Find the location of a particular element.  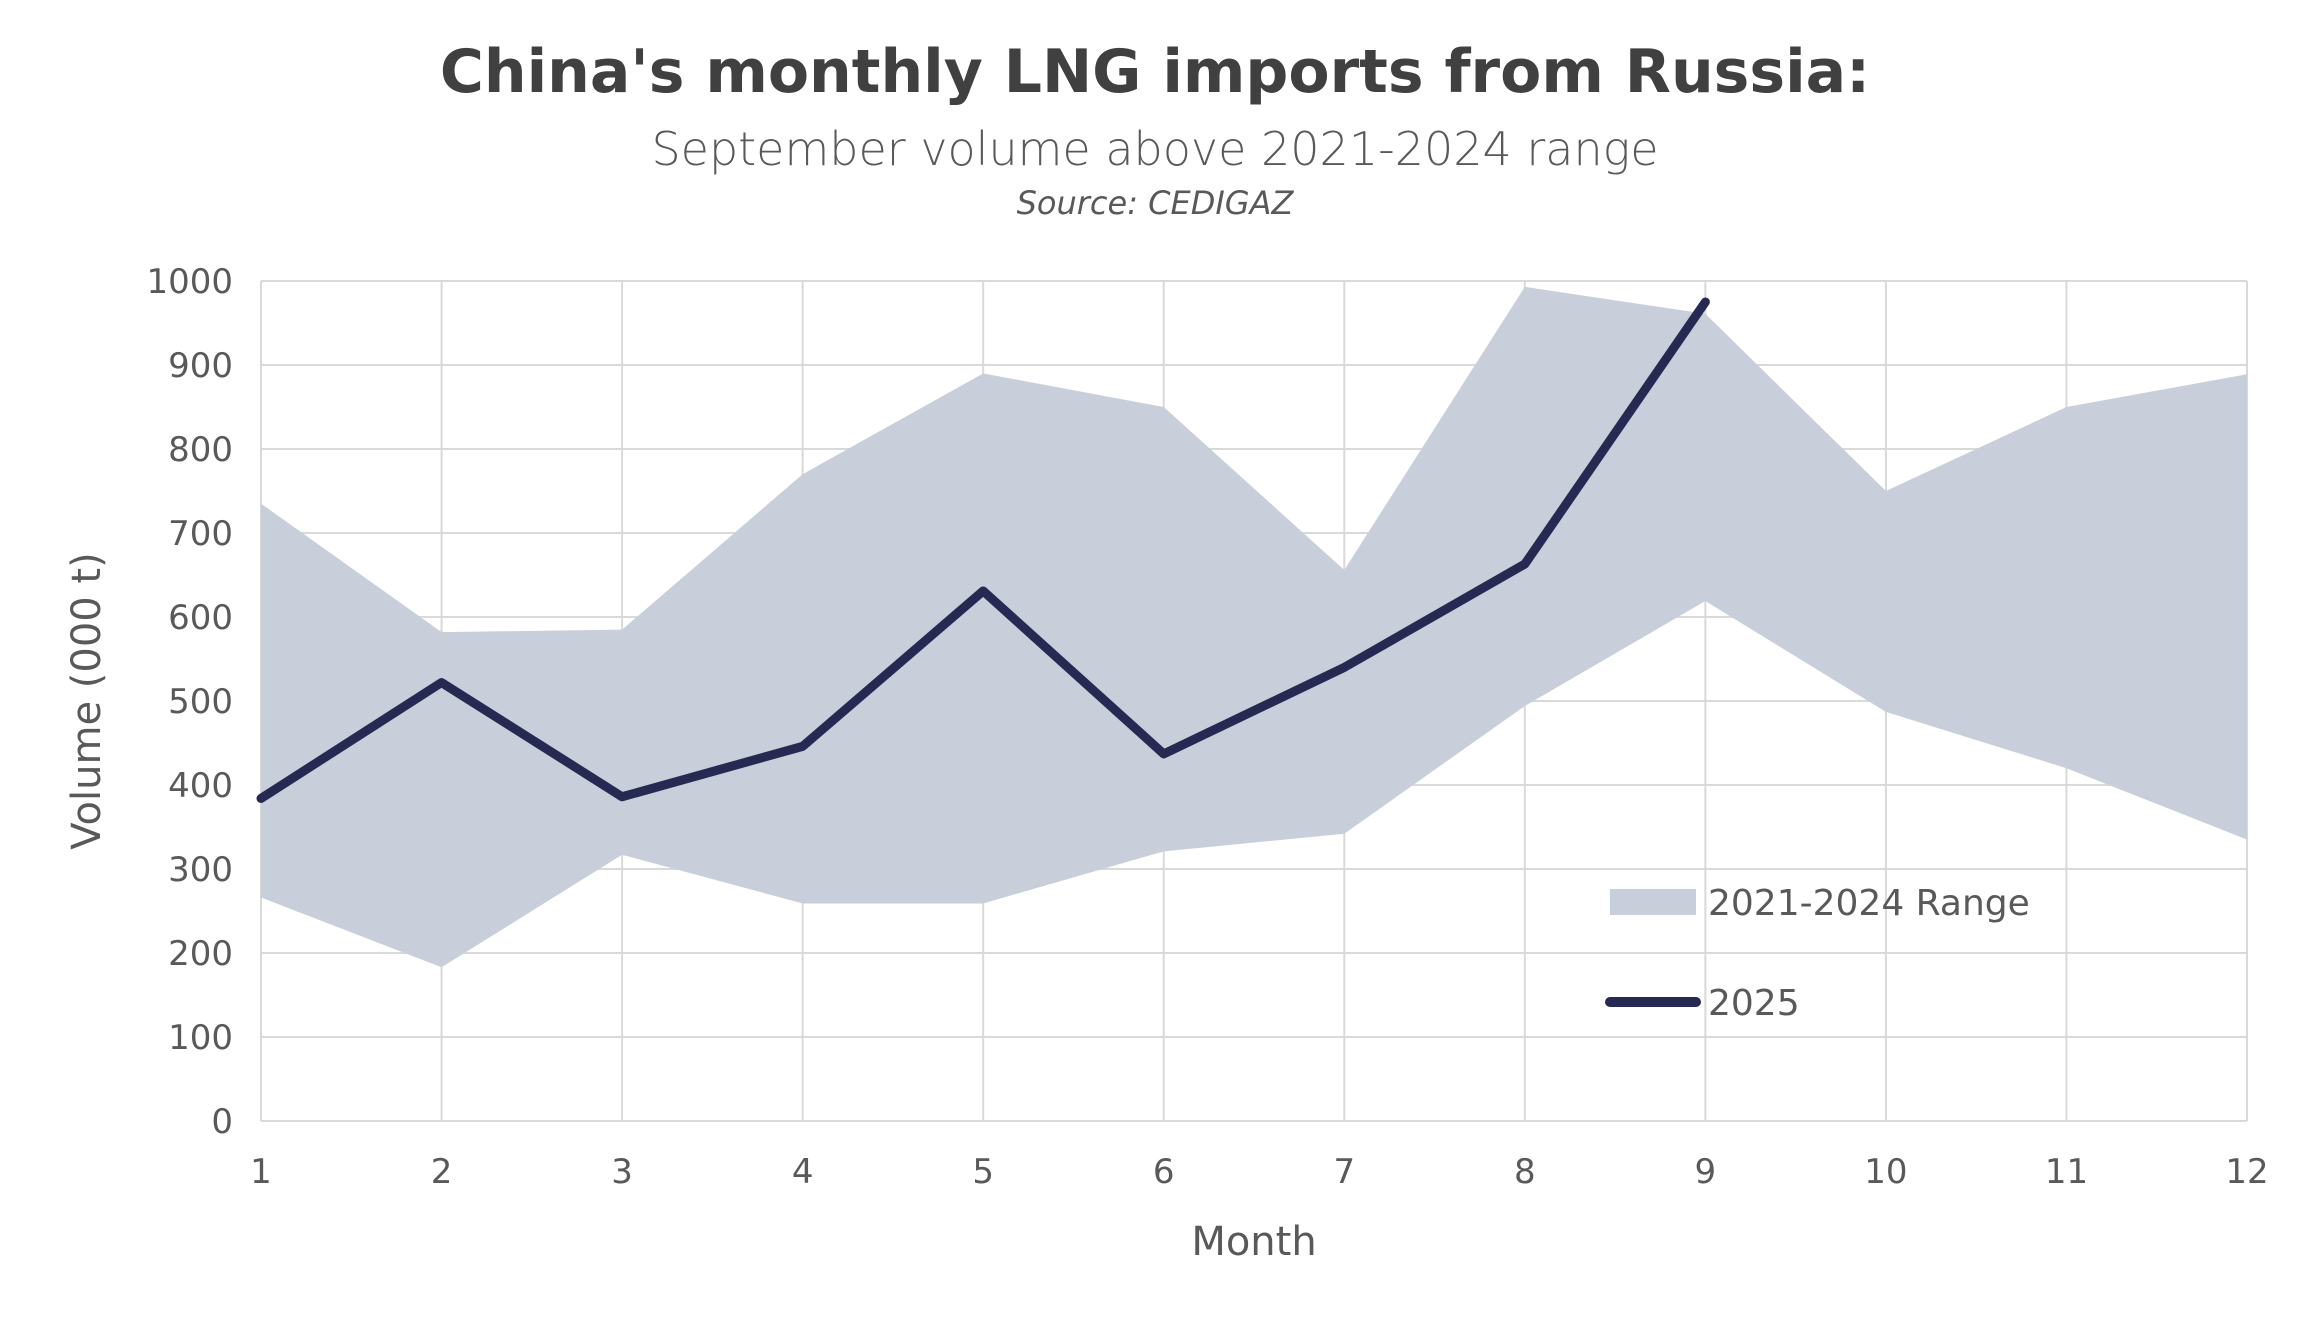

y-tick-label: 200 is located at coordinates (200, 954).